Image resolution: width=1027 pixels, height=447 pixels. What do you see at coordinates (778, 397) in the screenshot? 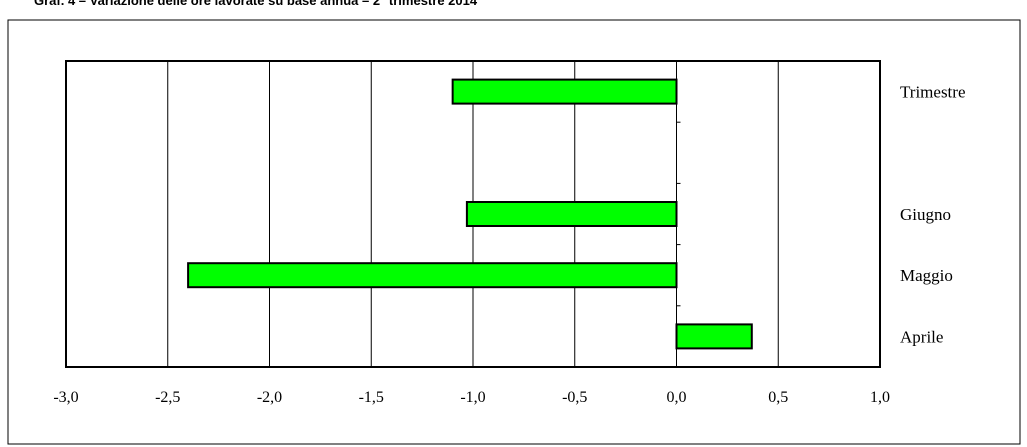
I see `x-tick-label: 0,5` at bounding box center [778, 397].